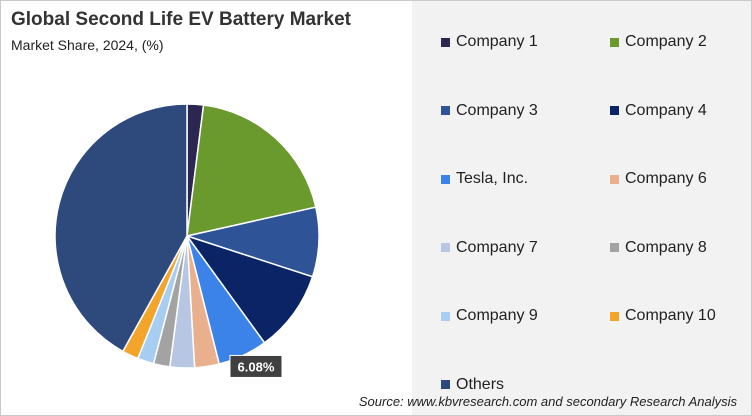  I want to click on legend-label: Others, so click(480, 384).